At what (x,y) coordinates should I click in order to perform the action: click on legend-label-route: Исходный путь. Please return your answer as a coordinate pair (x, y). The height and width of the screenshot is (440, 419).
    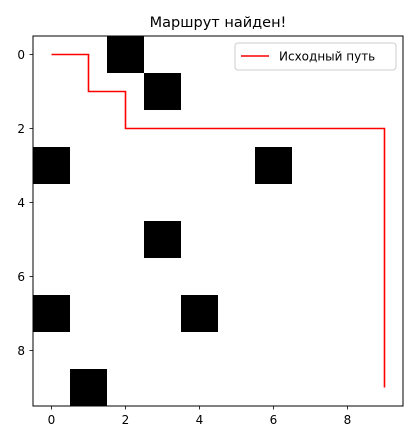
    Looking at the image, I should click on (327, 57).